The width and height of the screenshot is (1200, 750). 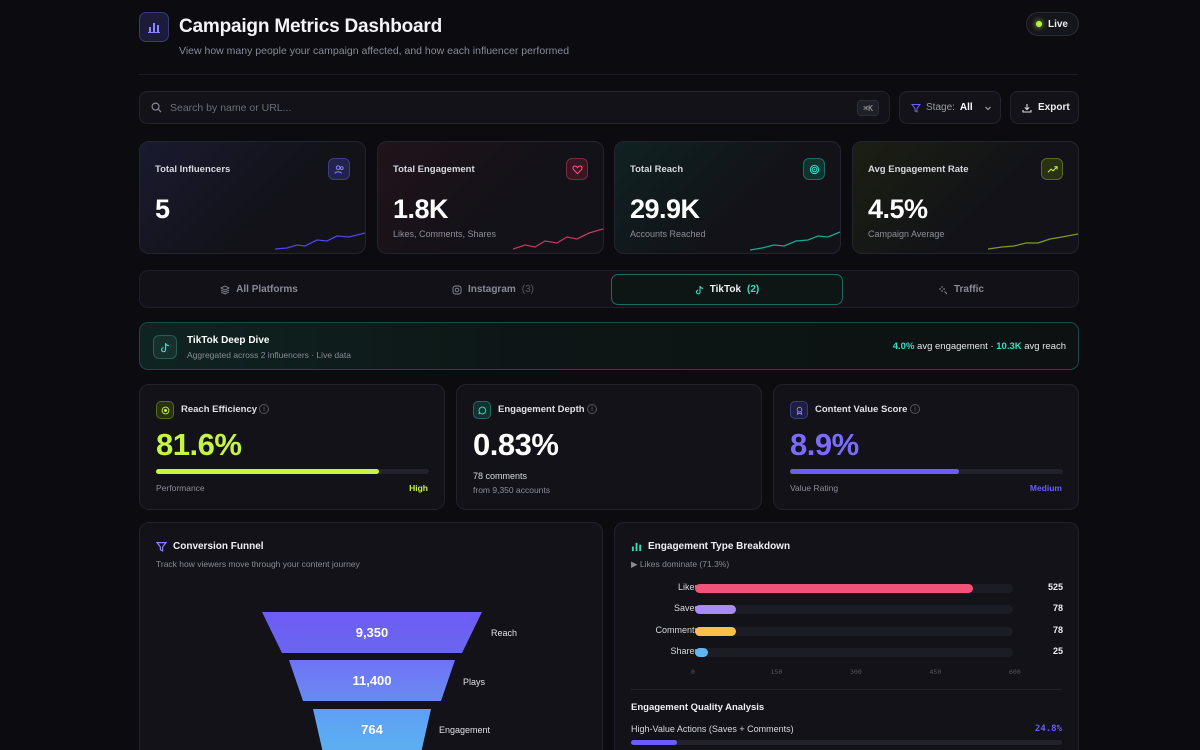 I want to click on funnel-stage-plays, so click(x=372, y=680).